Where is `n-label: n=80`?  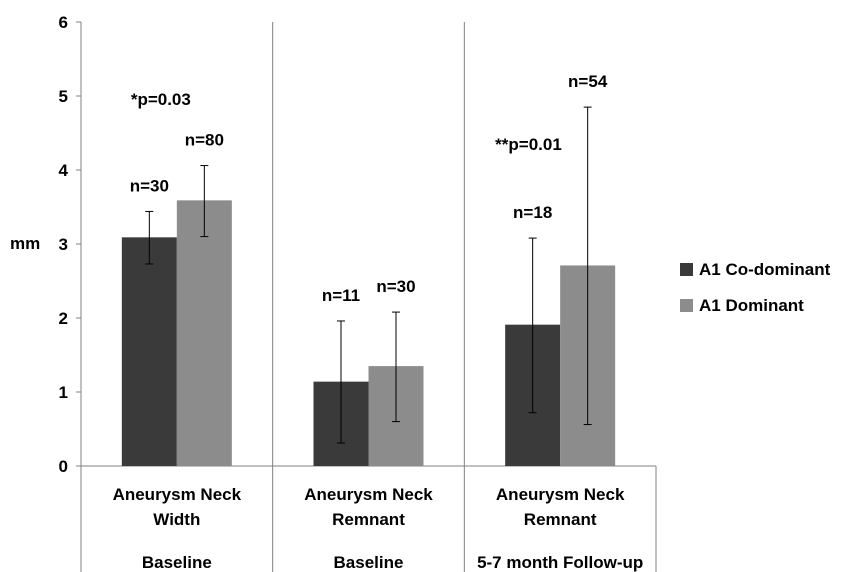
n-label: n=80 is located at coordinates (204, 140).